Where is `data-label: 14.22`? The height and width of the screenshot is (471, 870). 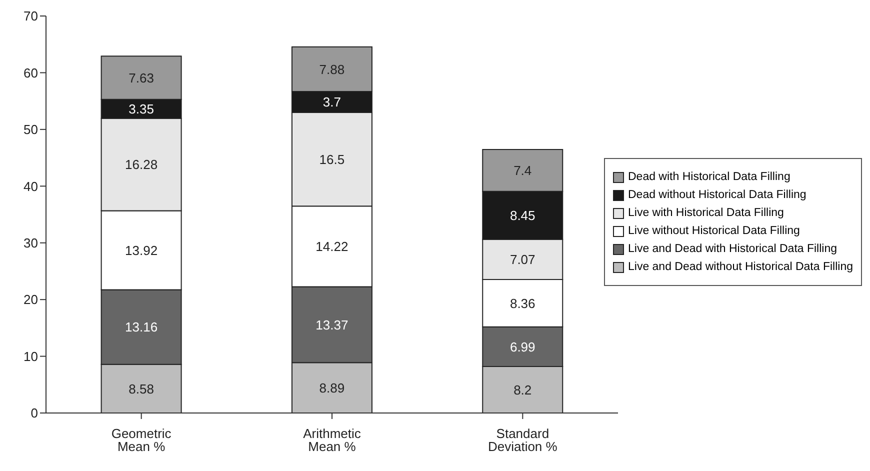
data-label: 14.22 is located at coordinates (332, 246).